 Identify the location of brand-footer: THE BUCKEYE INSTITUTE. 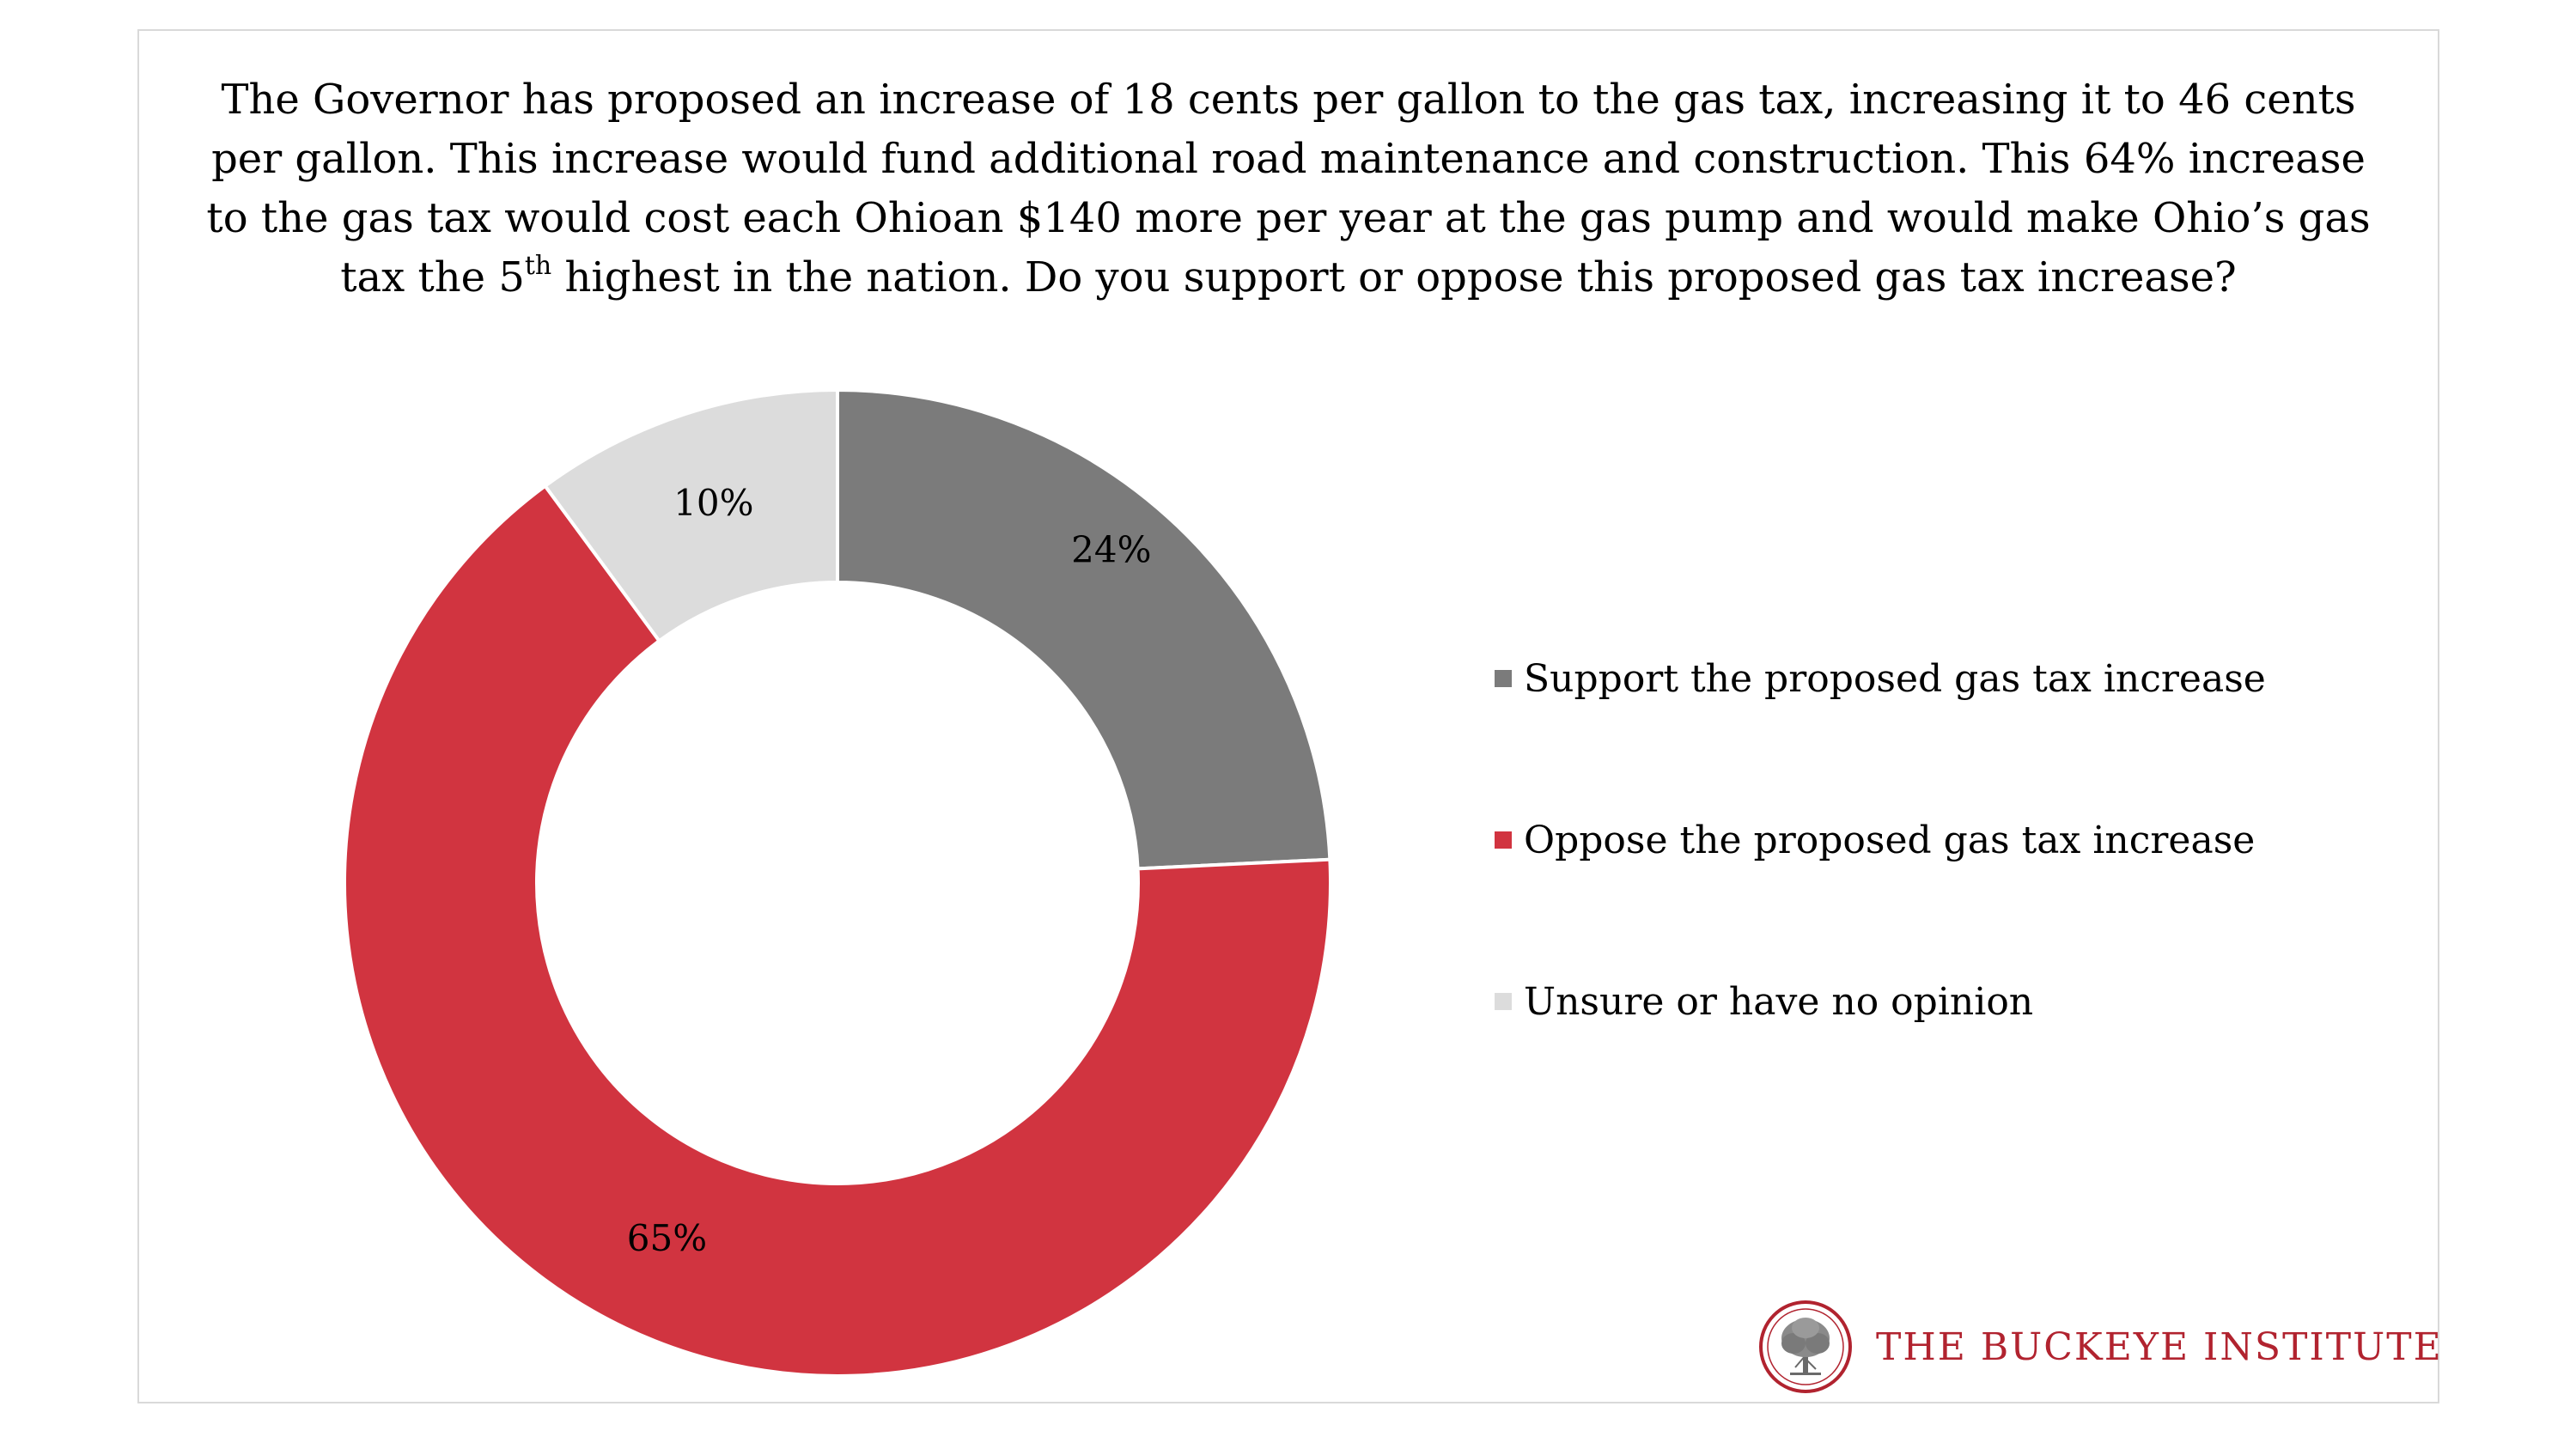
(2100, 1347).